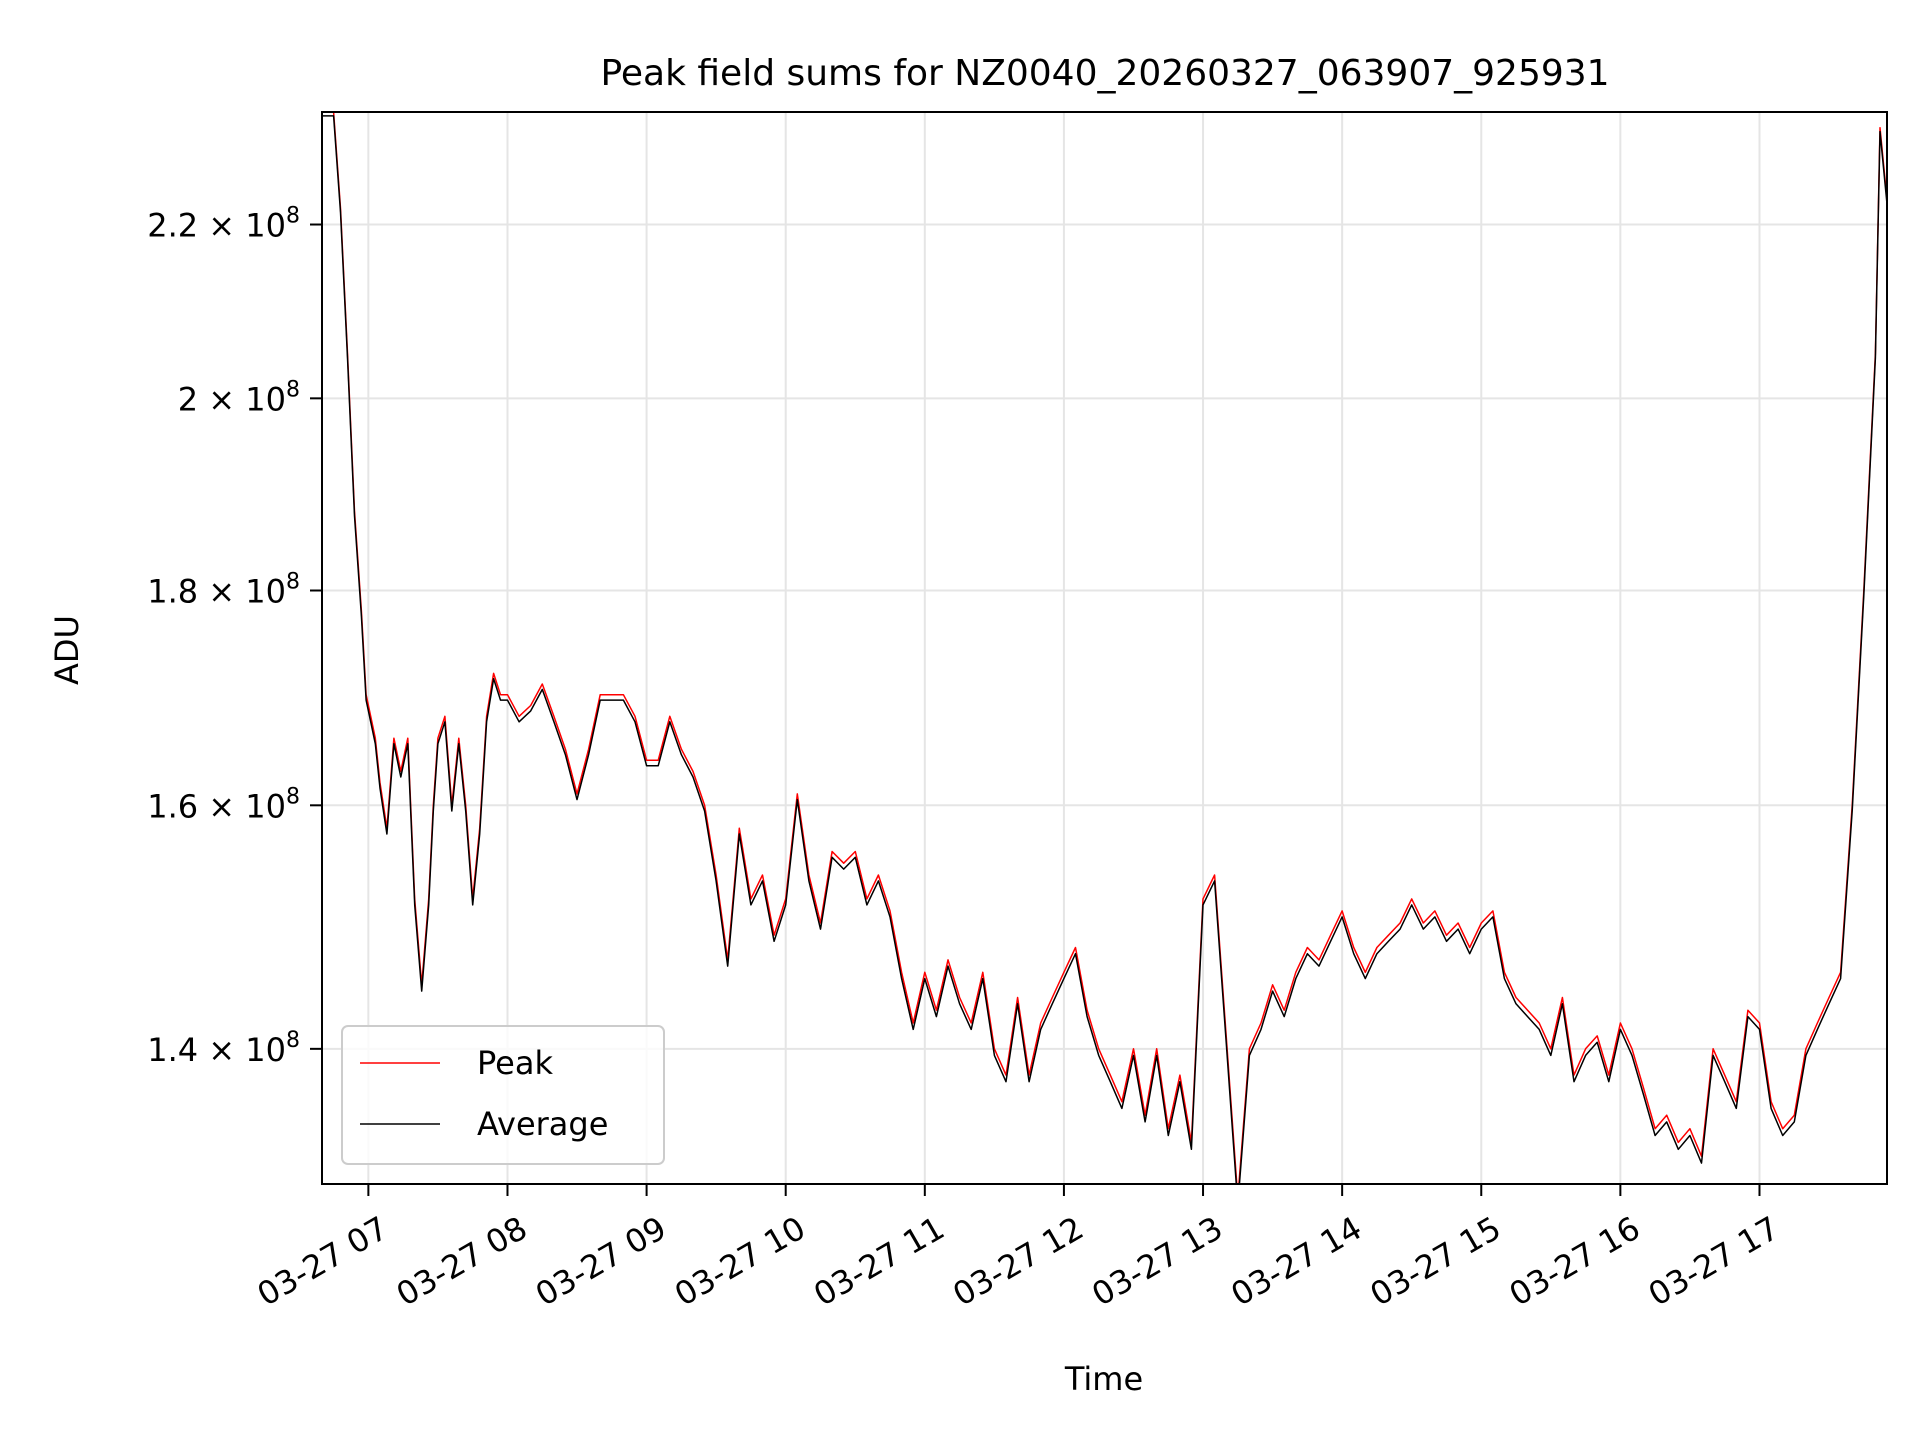 Image resolution: width=1920 pixels, height=1440 pixels. Describe the element at coordinates (172, 591) in the screenshot. I see `y-tick-mantissa: 1.8` at that location.